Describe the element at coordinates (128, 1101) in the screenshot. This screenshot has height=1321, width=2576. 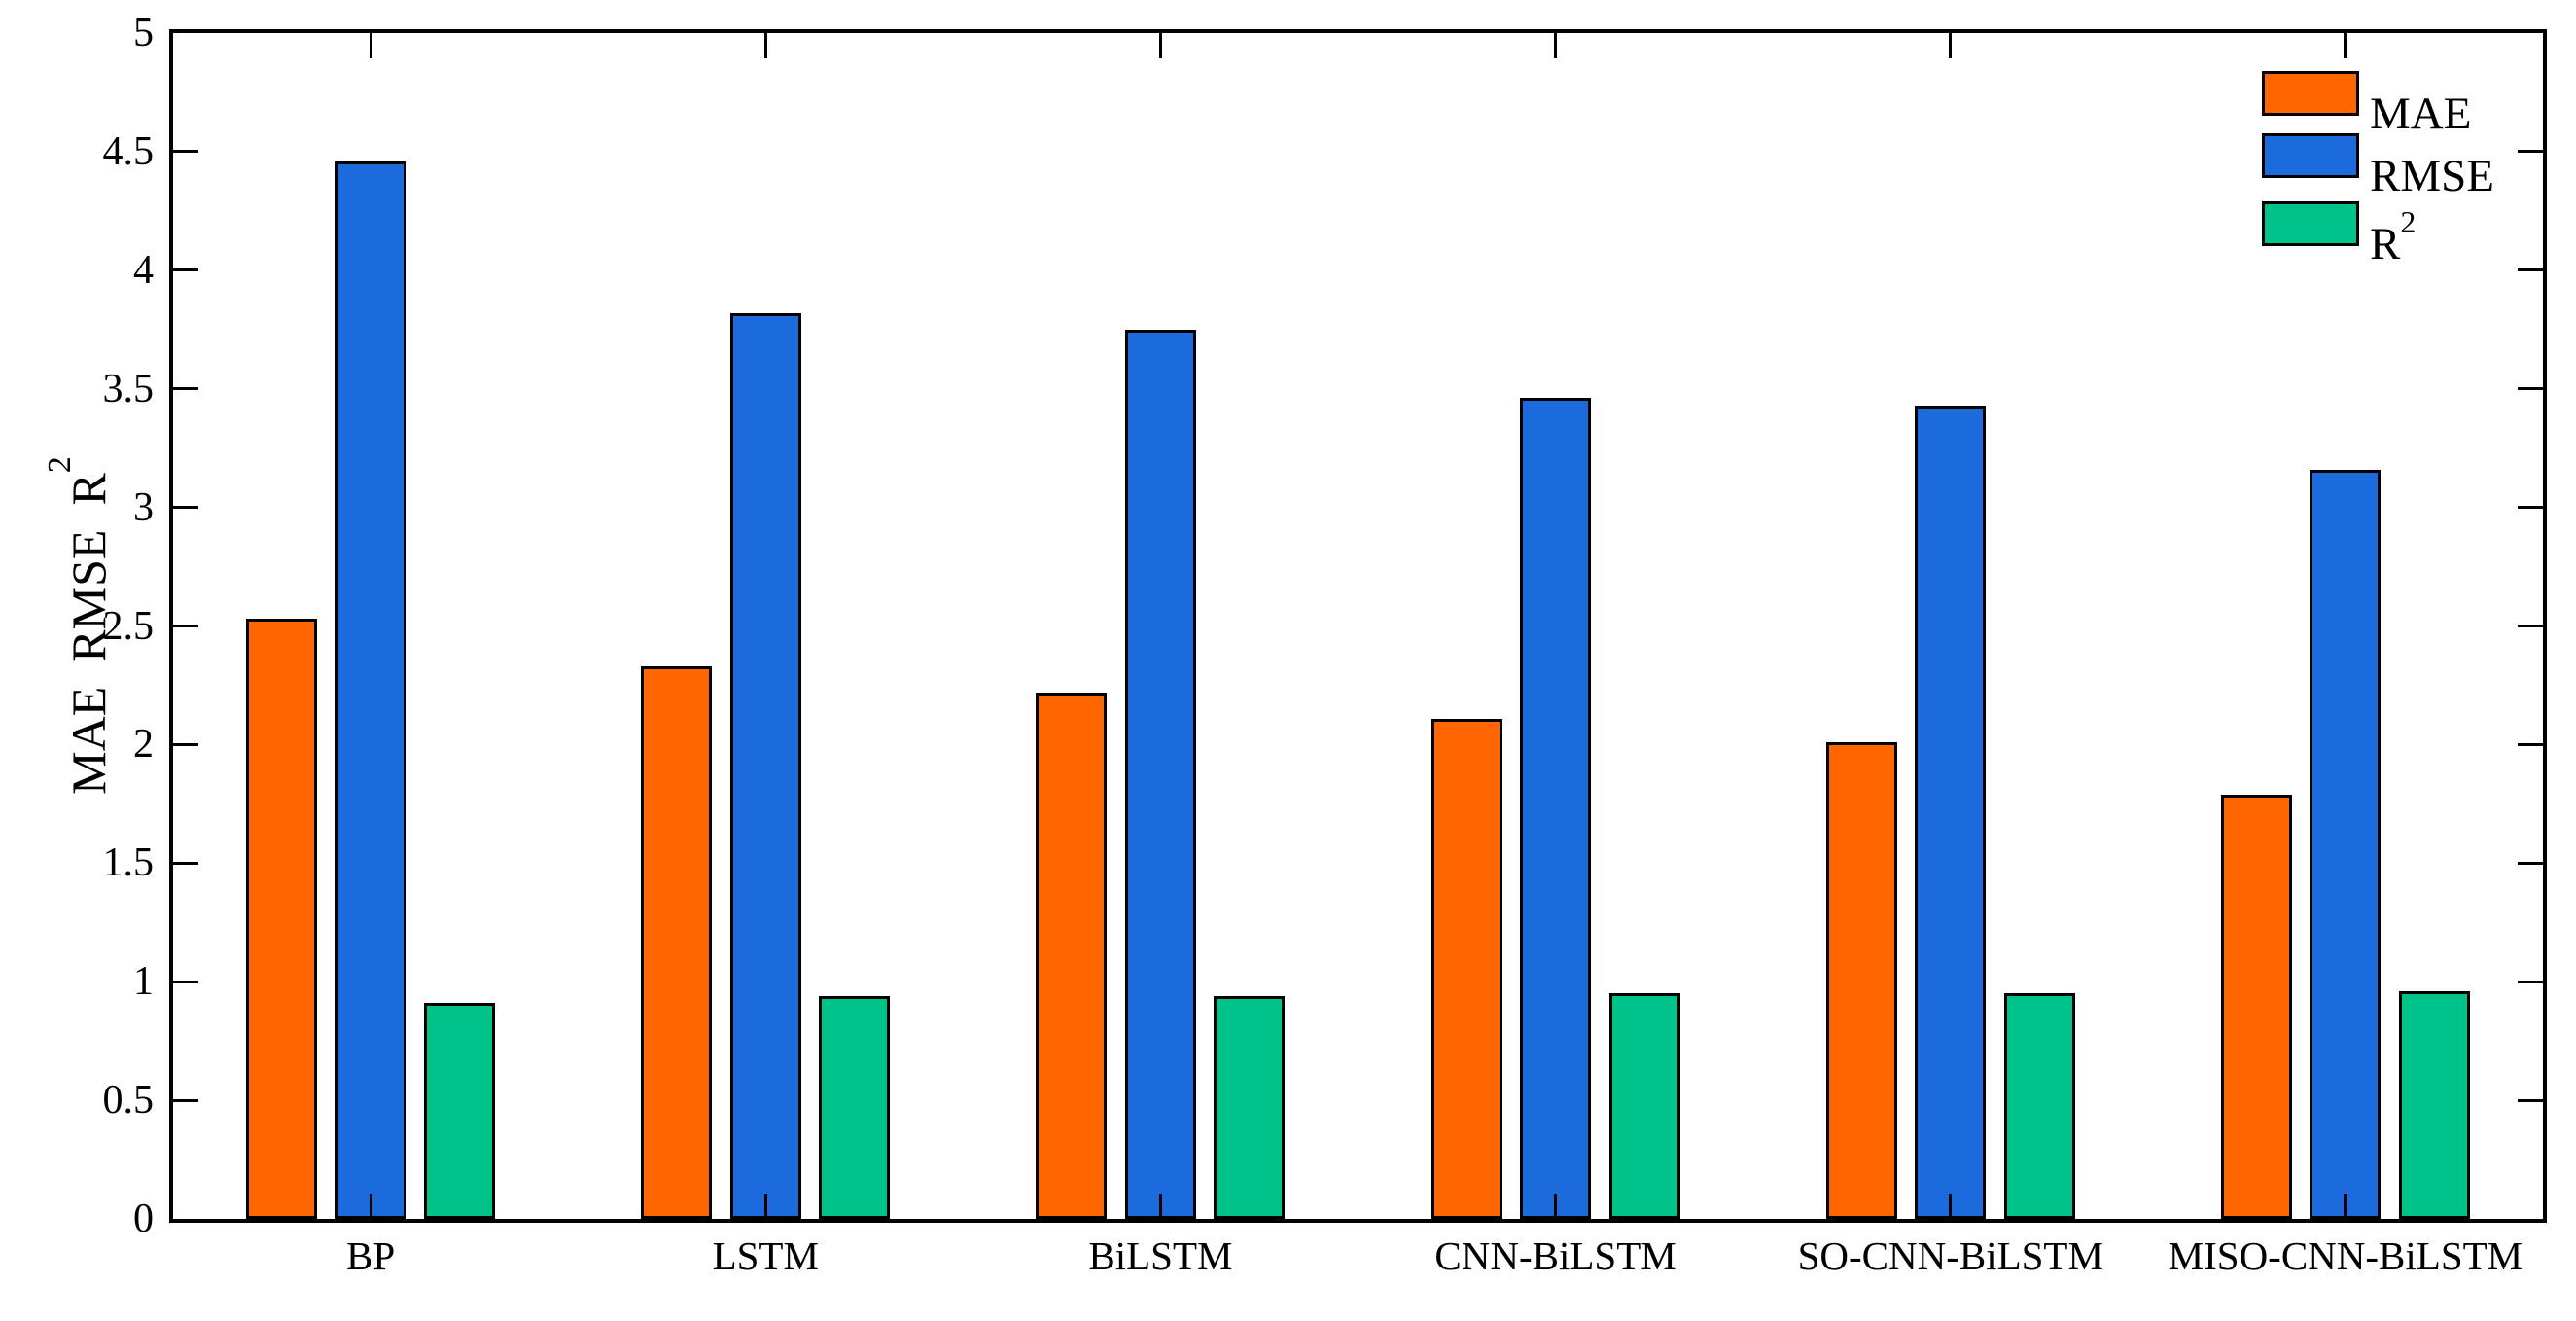
I see `y-tick-label: 0.5` at that location.